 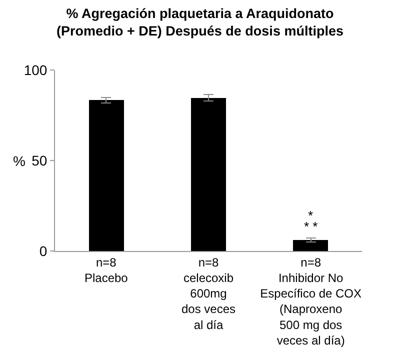 What do you see at coordinates (208, 293) in the screenshot?
I see `x-tick-label: n=8 celecoxib 600mg dos veces al día` at bounding box center [208, 293].